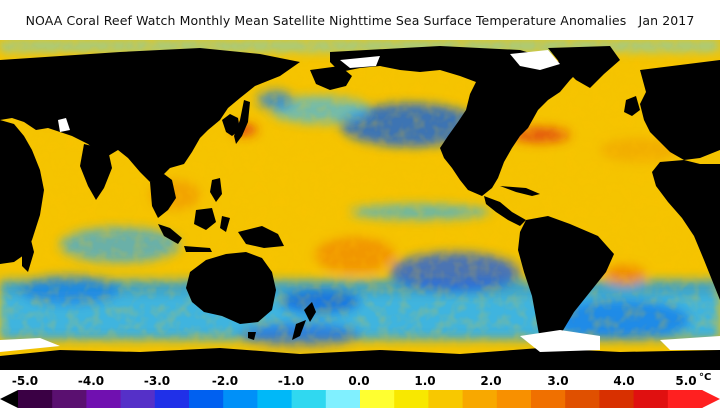  I want to click on tick-label: 2.0, so click(491, 381).